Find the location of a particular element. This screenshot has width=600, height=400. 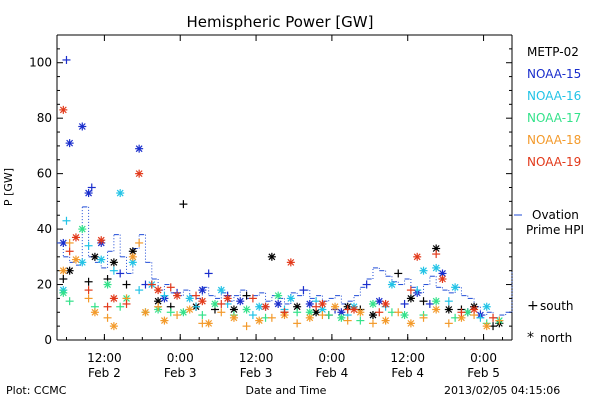

ovation-legend-label: Ovation is located at coordinates (555, 215).